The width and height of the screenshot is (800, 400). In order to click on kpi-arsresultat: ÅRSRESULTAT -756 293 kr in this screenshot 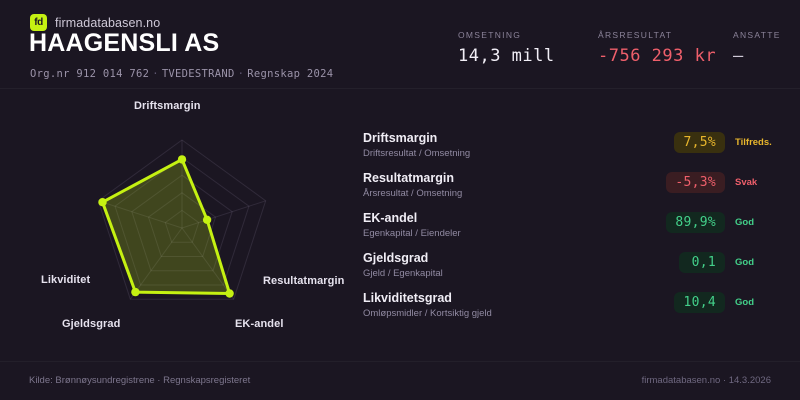, I will do `click(665, 48)`.